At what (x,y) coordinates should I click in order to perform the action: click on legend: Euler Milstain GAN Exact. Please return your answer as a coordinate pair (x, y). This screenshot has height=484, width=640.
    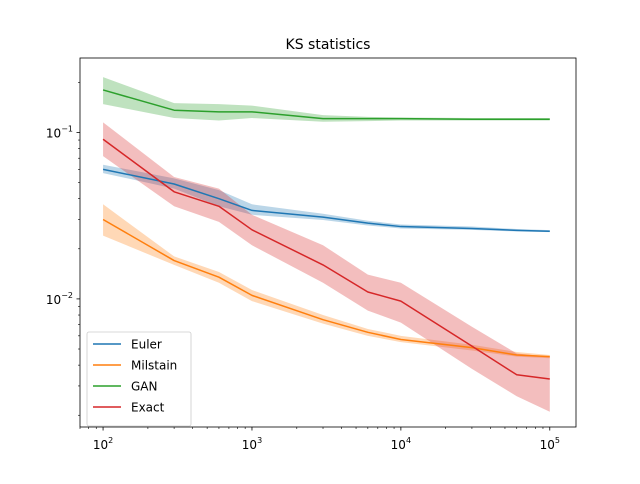
    Looking at the image, I should click on (139, 379).